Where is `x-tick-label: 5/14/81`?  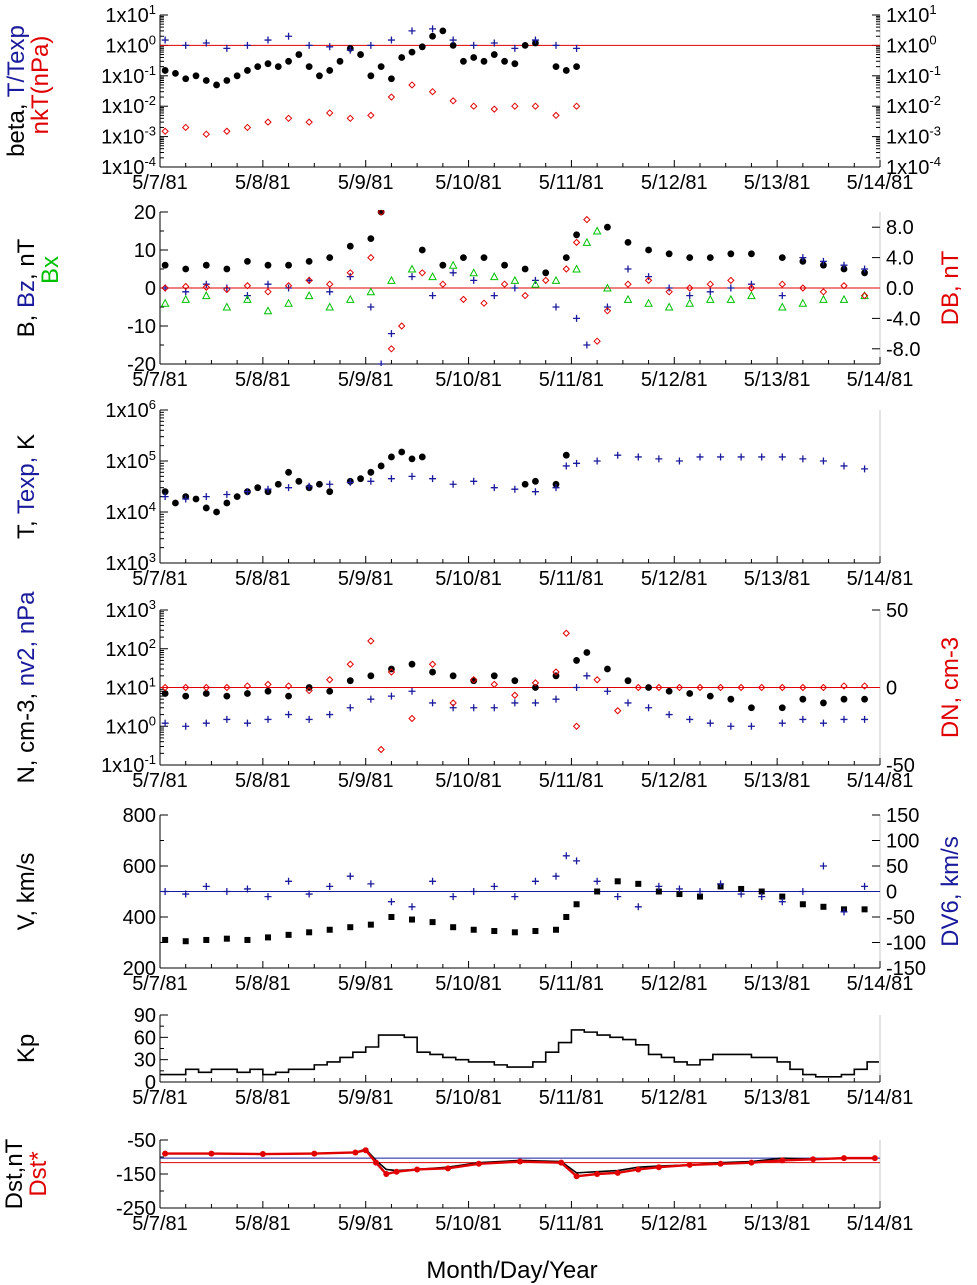
x-tick-label: 5/14/81 is located at coordinates (880, 1224).